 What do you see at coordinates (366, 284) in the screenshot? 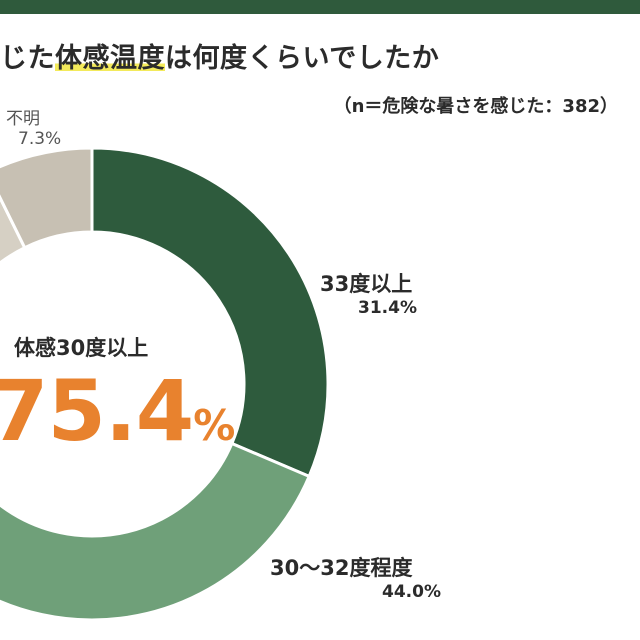
I see `slice-name-33-plus: 33度以上` at bounding box center [366, 284].